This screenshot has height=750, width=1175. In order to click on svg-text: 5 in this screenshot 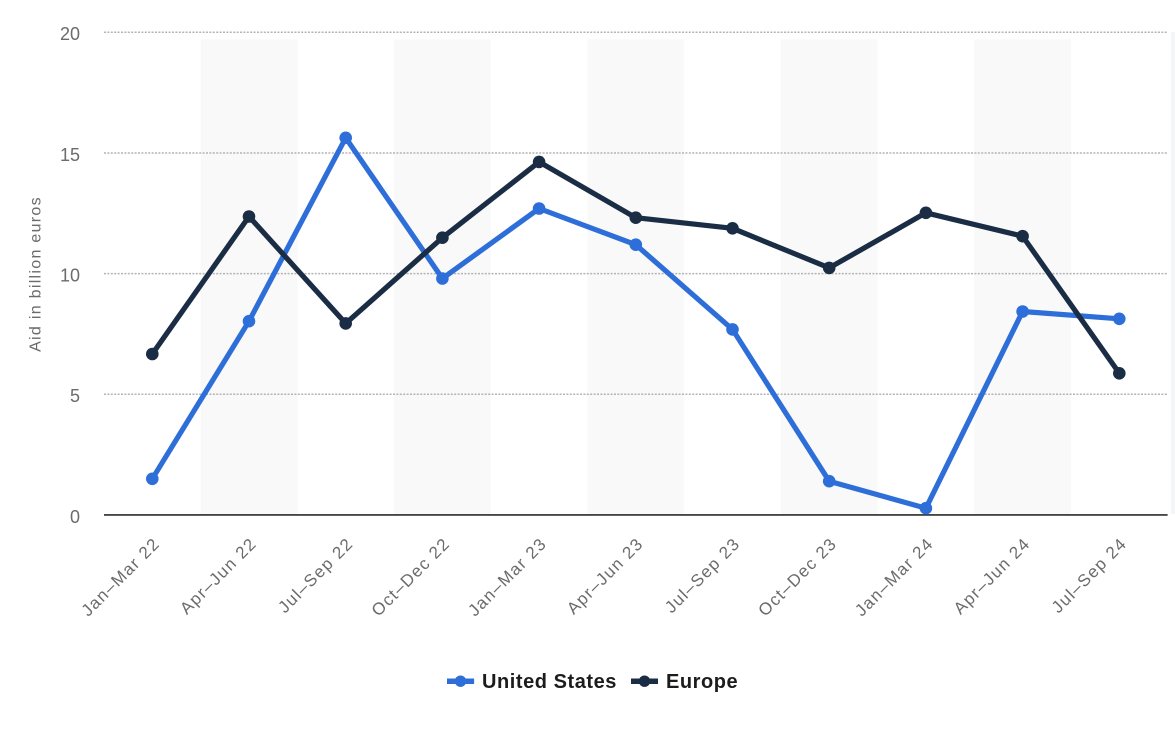, I will do `click(75, 396)`.